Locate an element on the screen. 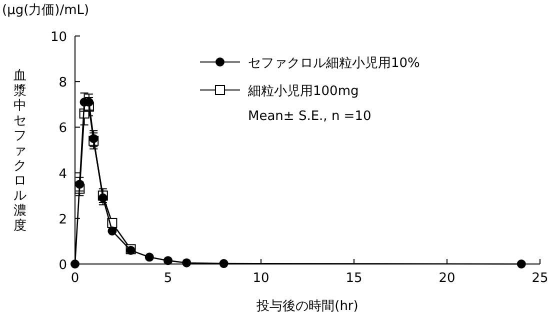 This screenshot has height=322, width=549. y-tick-label: 6 is located at coordinates (62, 128).